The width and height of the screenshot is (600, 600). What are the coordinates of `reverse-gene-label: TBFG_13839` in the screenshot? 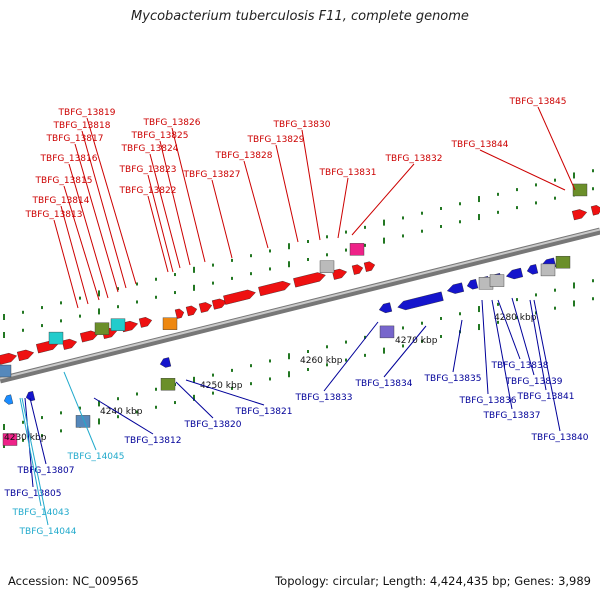 It's located at (534, 382).